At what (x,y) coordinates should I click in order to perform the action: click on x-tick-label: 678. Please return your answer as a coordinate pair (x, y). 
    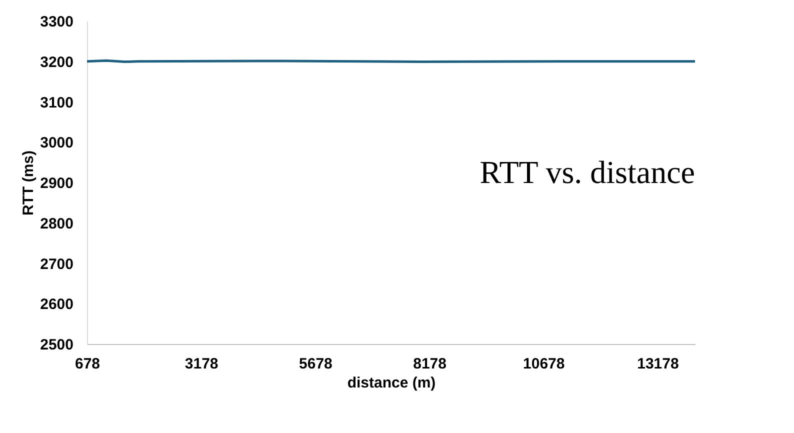
    Looking at the image, I should click on (87, 364).